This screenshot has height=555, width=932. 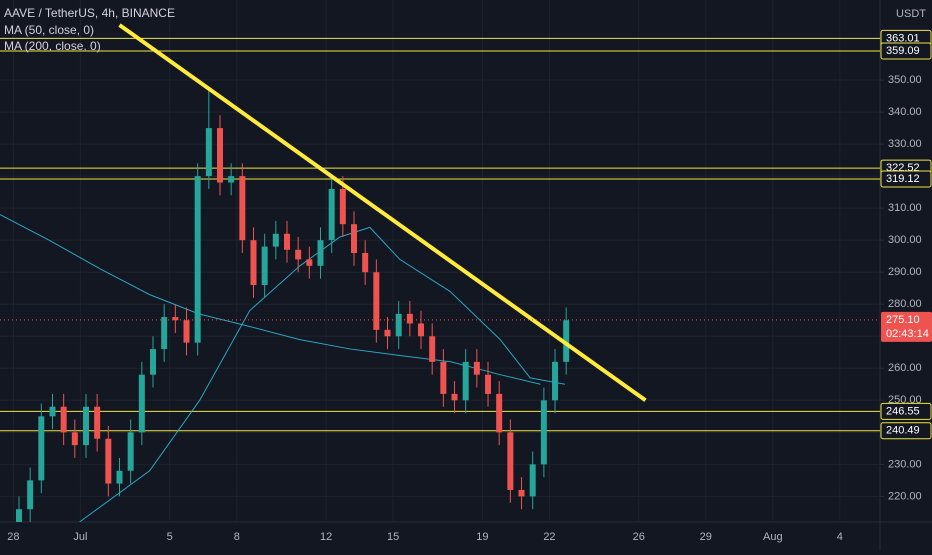 I want to click on x-tick-label: 4, so click(x=840, y=537).